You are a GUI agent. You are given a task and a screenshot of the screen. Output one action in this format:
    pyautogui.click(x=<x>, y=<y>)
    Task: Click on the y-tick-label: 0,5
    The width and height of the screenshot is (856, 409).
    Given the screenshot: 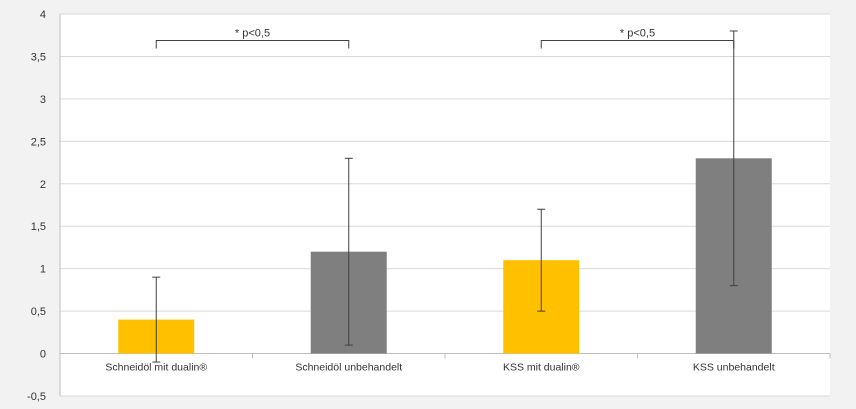 What is the action you would take?
    pyautogui.click(x=38, y=312)
    